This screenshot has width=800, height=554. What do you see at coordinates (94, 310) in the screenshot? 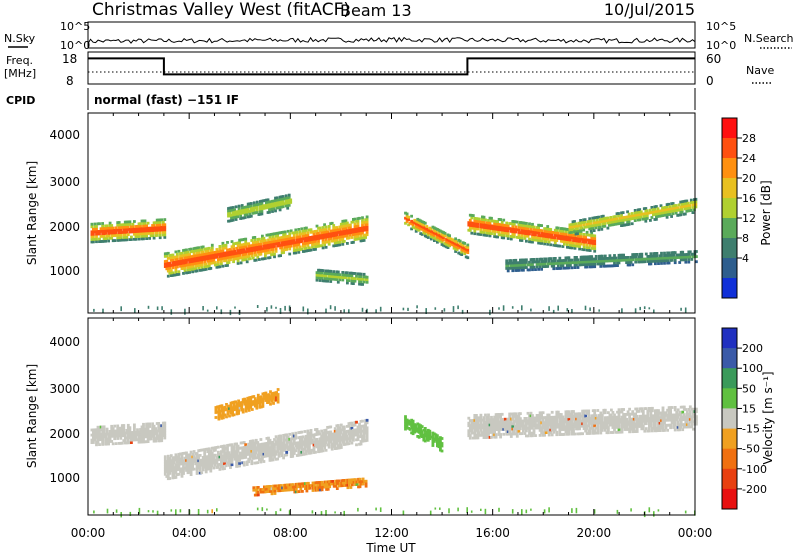
I see `power-ground-cell` at bounding box center [94, 310].